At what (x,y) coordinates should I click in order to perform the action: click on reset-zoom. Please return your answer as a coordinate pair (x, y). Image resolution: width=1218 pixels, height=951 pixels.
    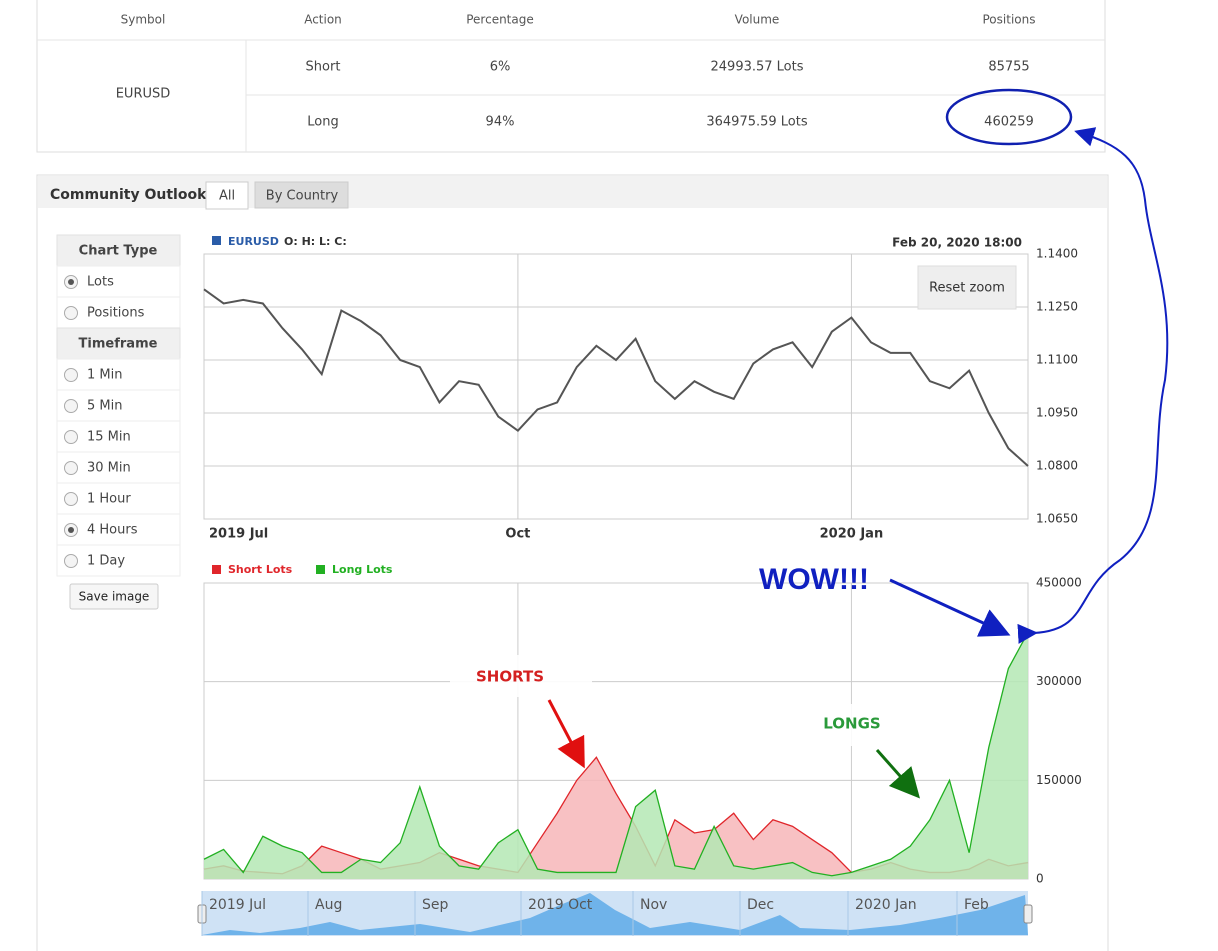
    Looking at the image, I should click on (967, 287).